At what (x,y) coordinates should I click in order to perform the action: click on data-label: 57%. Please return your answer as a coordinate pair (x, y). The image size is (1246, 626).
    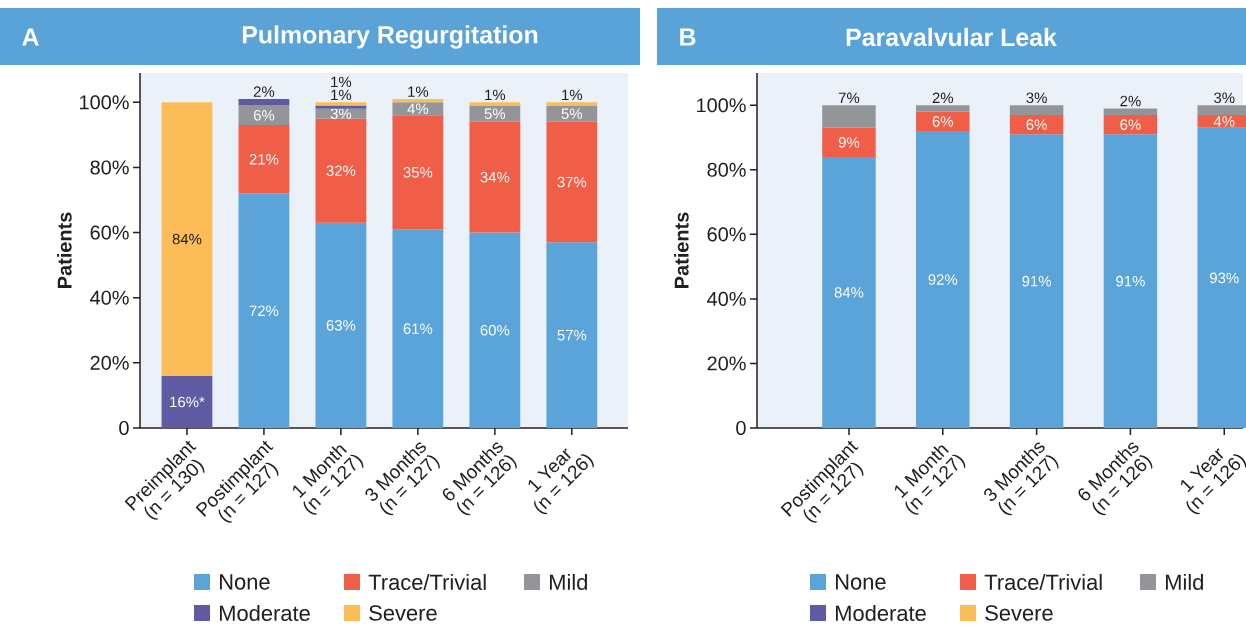
    Looking at the image, I should click on (572, 335).